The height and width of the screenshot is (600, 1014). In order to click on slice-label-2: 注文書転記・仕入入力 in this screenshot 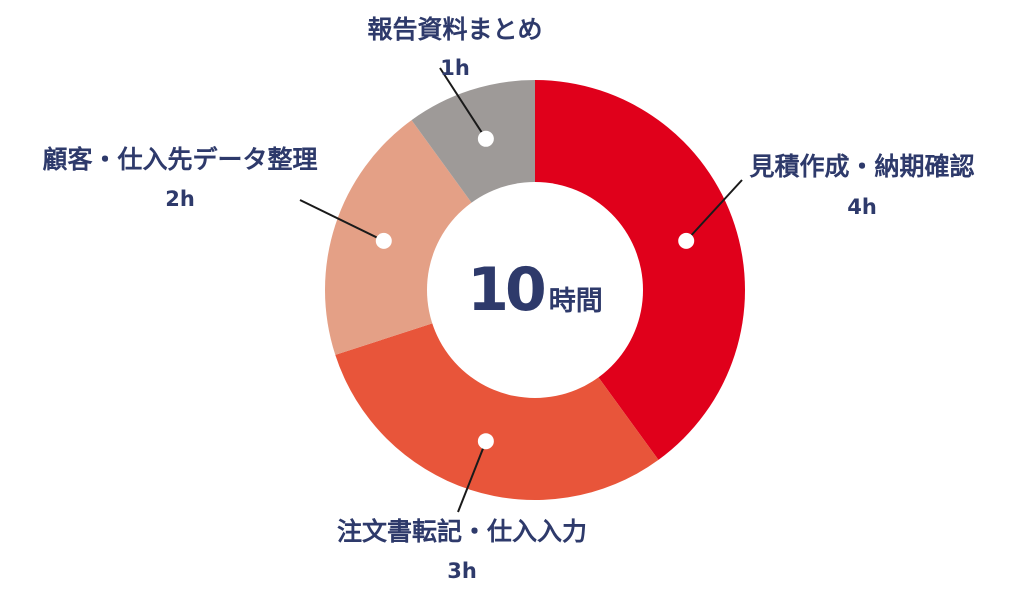, I will do `click(462, 531)`.